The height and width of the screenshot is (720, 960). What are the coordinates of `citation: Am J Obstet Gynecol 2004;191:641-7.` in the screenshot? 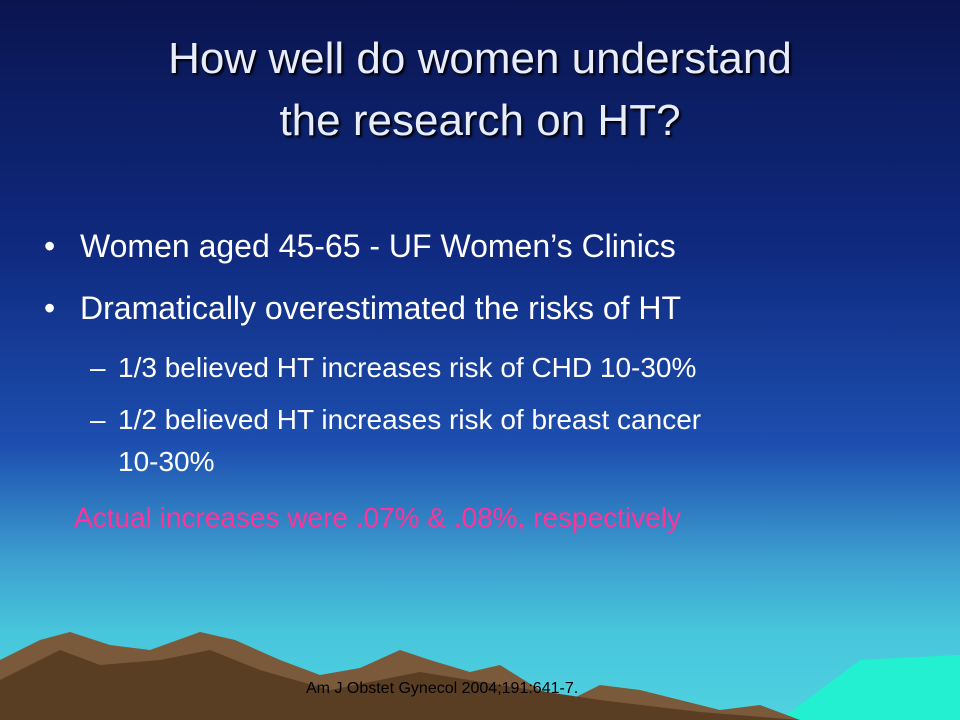 It's located at (442, 688).